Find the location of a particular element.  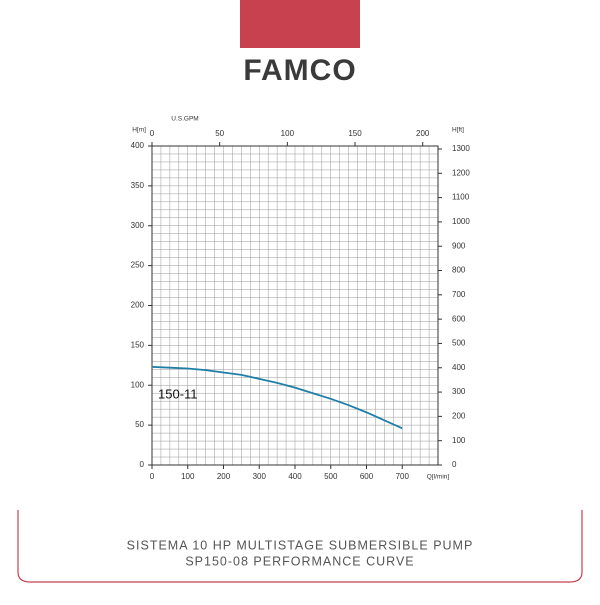

y-tick-label: 100 is located at coordinates (138, 384).